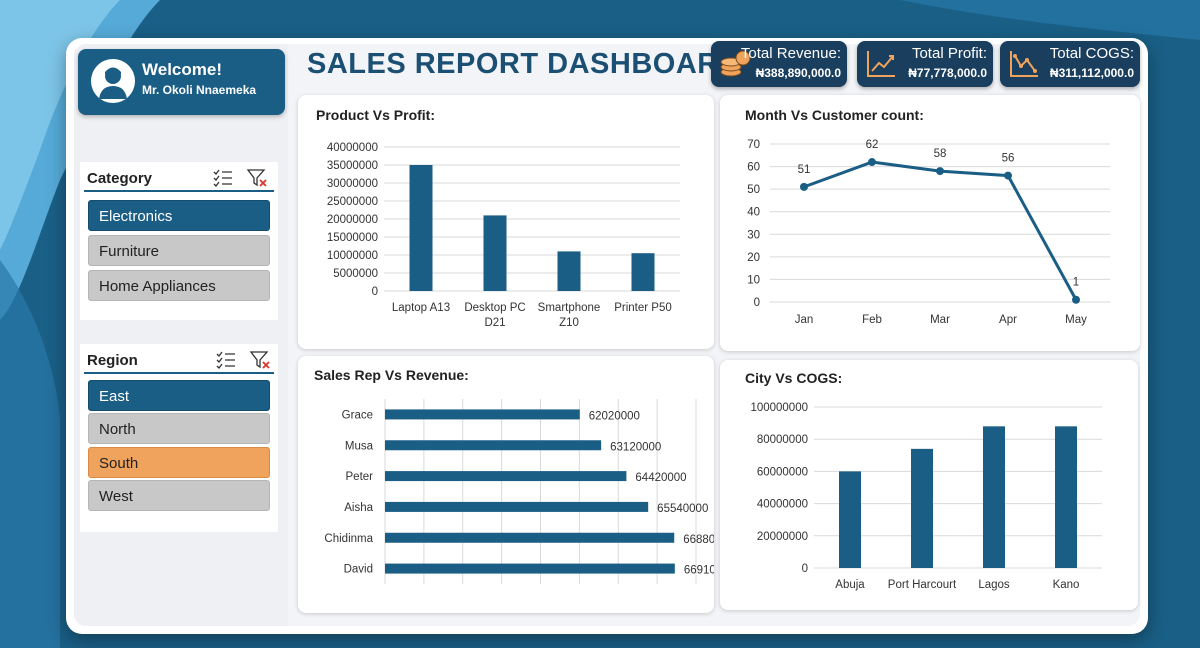  What do you see at coordinates (1091, 73) in the screenshot?
I see `kpi-cogs-value: ₦311,112,000.0` at bounding box center [1091, 73].